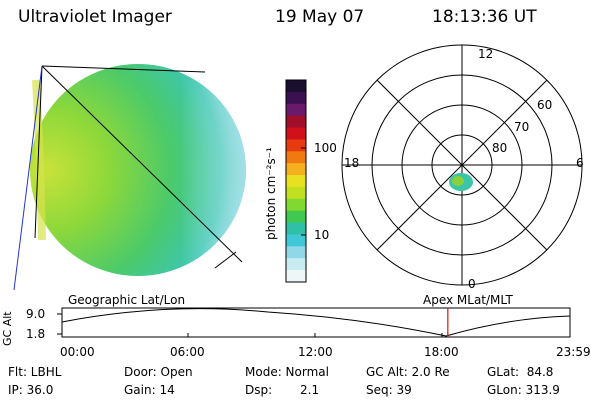 The image size is (600, 400). Describe the element at coordinates (322, 235) in the screenshot. I see `colorbar-tick-10: 10` at that location.